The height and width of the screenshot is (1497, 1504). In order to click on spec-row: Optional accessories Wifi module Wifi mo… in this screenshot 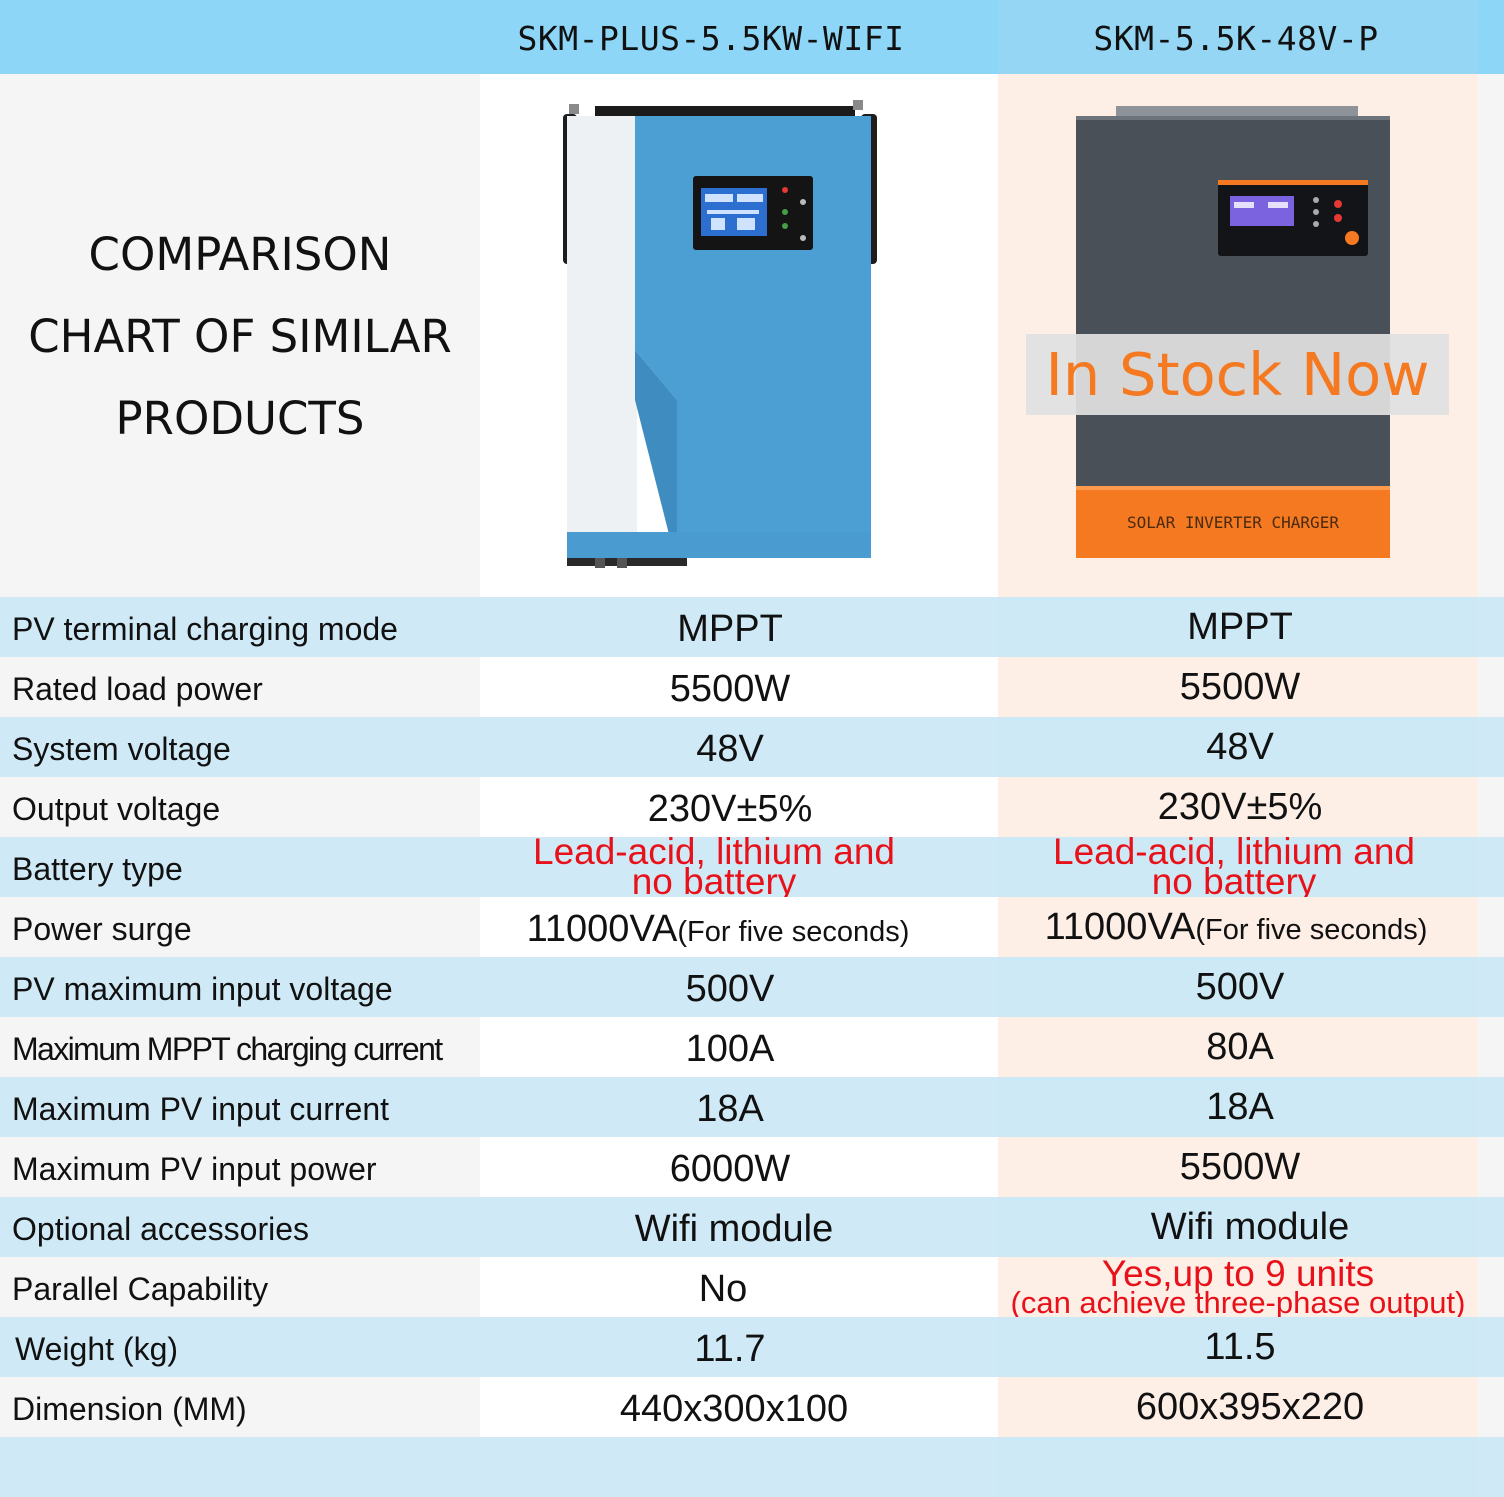, I will do `click(752, 1227)`.